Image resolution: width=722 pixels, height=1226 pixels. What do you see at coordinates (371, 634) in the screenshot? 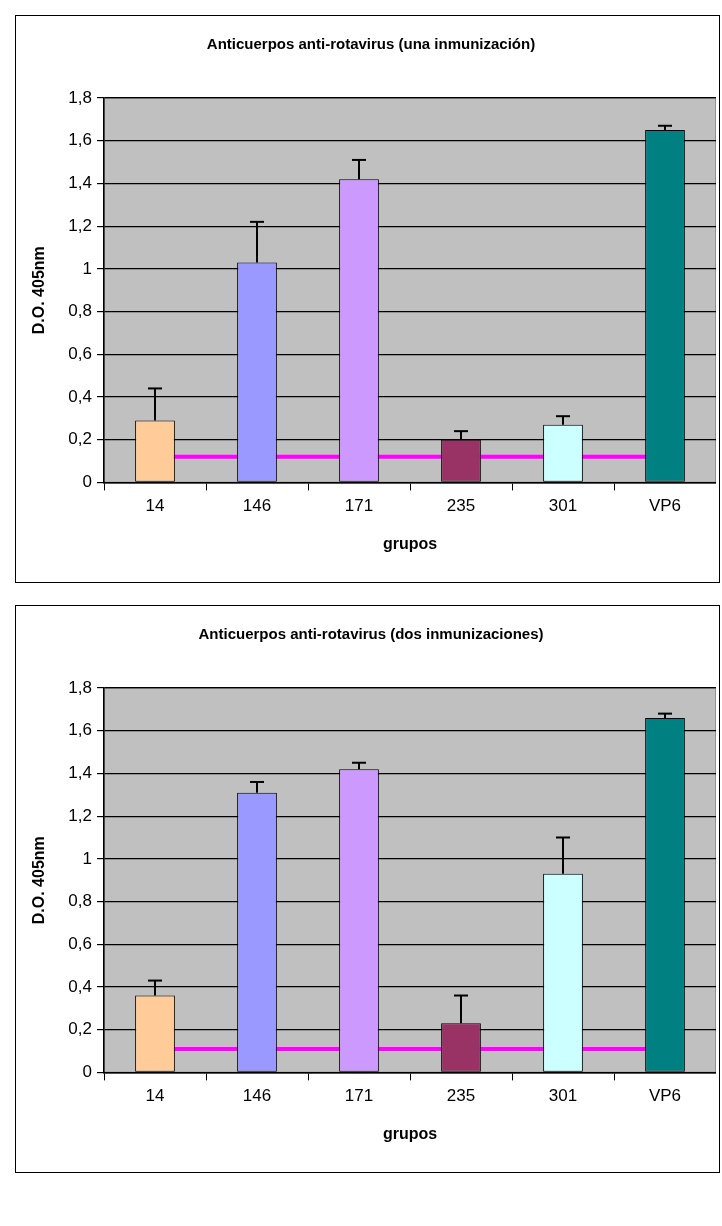
I see `chart-title: Anticuerpos anti-rotavirus (dos inmunizaciones)` at bounding box center [371, 634].